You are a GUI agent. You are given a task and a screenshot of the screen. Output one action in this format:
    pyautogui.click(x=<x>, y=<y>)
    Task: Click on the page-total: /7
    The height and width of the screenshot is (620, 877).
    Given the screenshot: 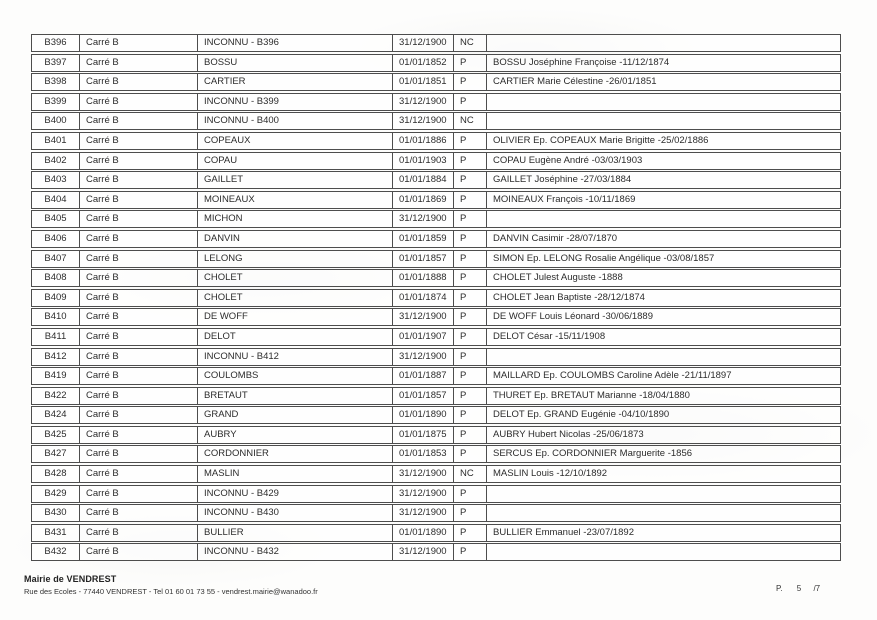 What is the action you would take?
    pyautogui.click(x=817, y=588)
    